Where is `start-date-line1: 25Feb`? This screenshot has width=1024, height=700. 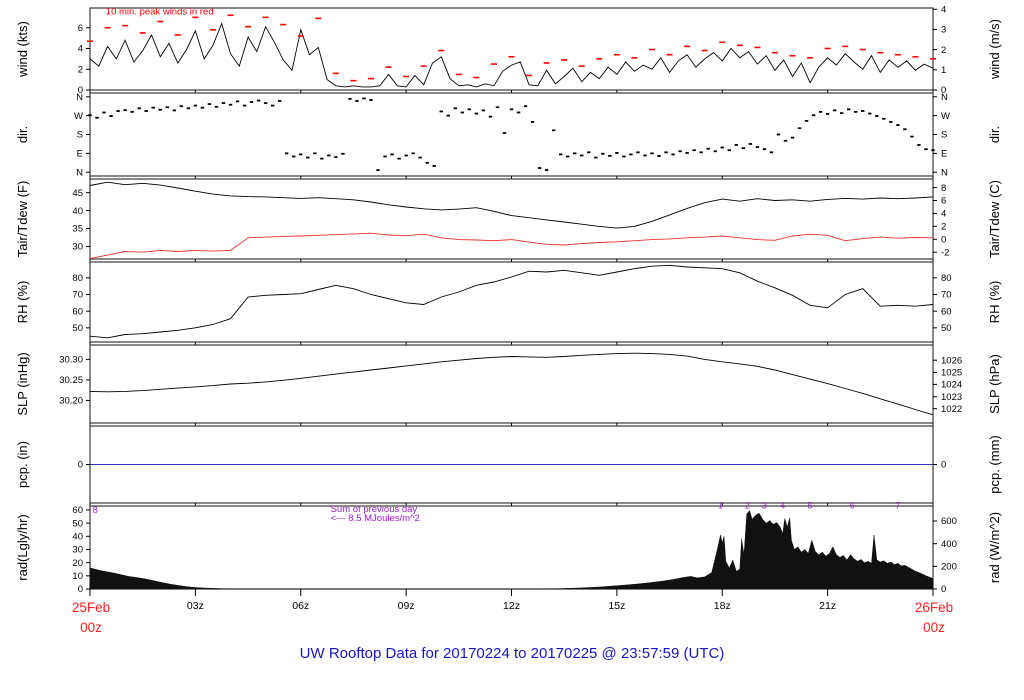
start-date-line1: 25Feb is located at coordinates (91, 607).